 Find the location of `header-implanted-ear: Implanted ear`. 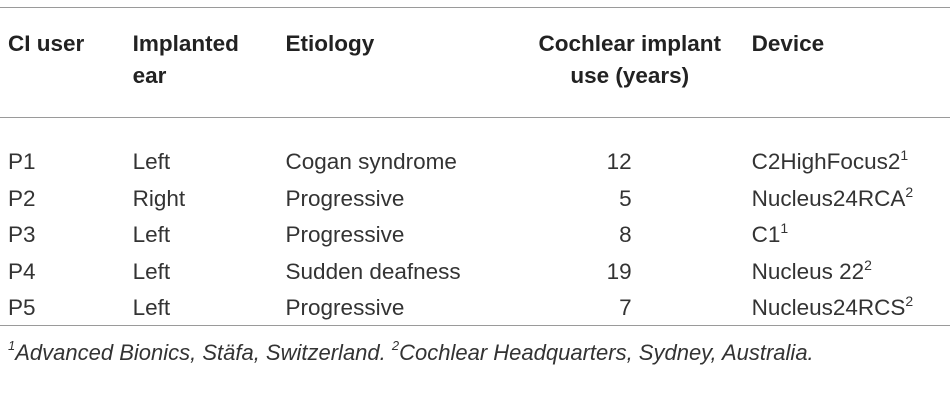

header-implanted-ear: Implanted ear is located at coordinates (185, 59).